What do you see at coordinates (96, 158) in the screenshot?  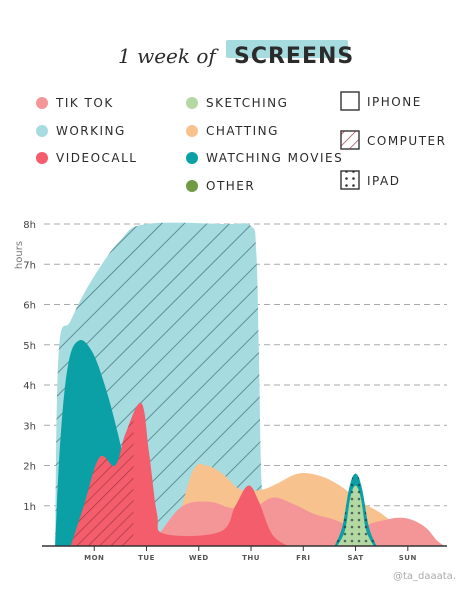 I see `legend-label-videocall: VIDEOCALL` at bounding box center [96, 158].